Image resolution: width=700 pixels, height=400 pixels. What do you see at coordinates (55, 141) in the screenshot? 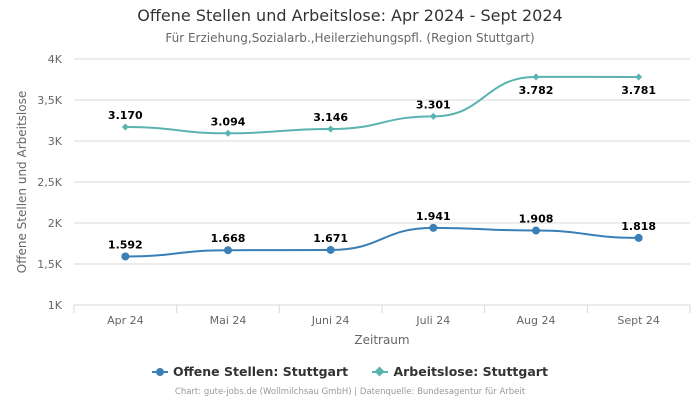
I see `y-tick-label: 3K` at bounding box center [55, 141].